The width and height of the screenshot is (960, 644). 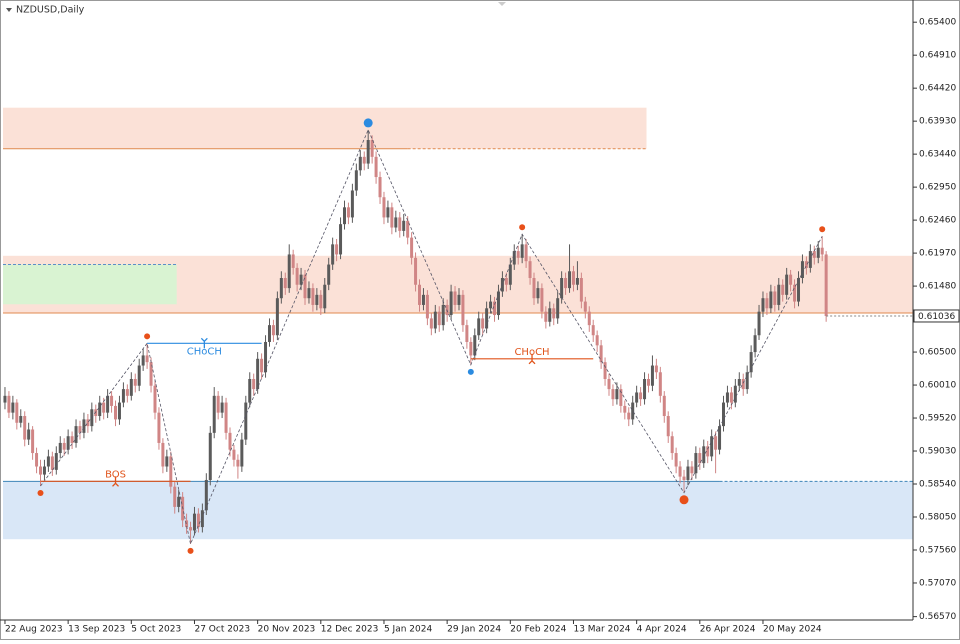 What do you see at coordinates (937, 89) in the screenshot?
I see `y-tick-label: 0.64420` at bounding box center [937, 89].